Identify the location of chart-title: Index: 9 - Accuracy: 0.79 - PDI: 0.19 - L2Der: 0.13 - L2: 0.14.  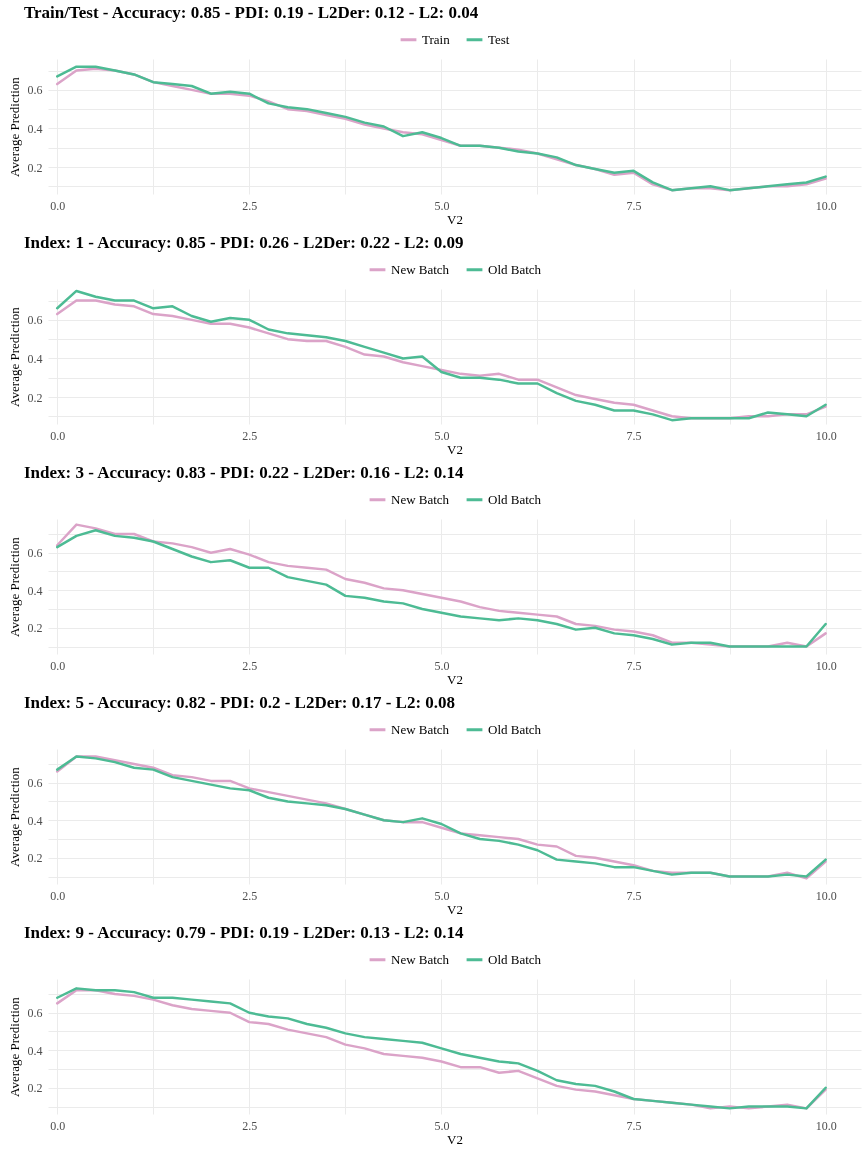
(244, 932).